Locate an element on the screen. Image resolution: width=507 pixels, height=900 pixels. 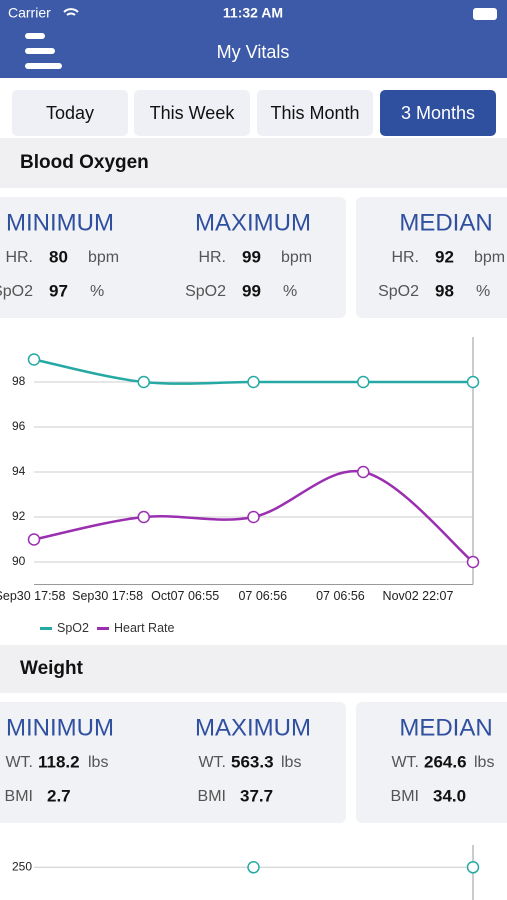
stat-value: 118.2 is located at coordinates (59, 761).